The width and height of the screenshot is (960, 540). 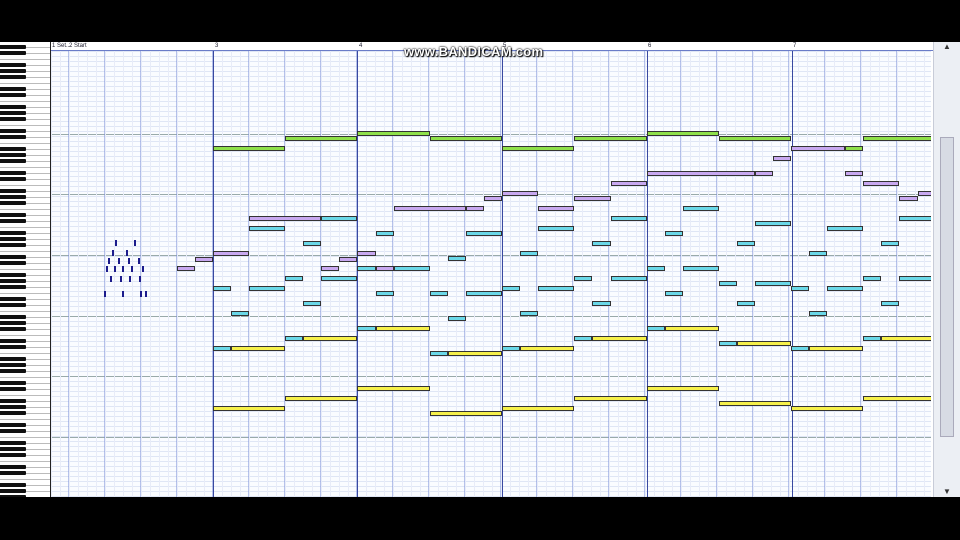 I want to click on scroll-thumb, so click(x=947, y=287).